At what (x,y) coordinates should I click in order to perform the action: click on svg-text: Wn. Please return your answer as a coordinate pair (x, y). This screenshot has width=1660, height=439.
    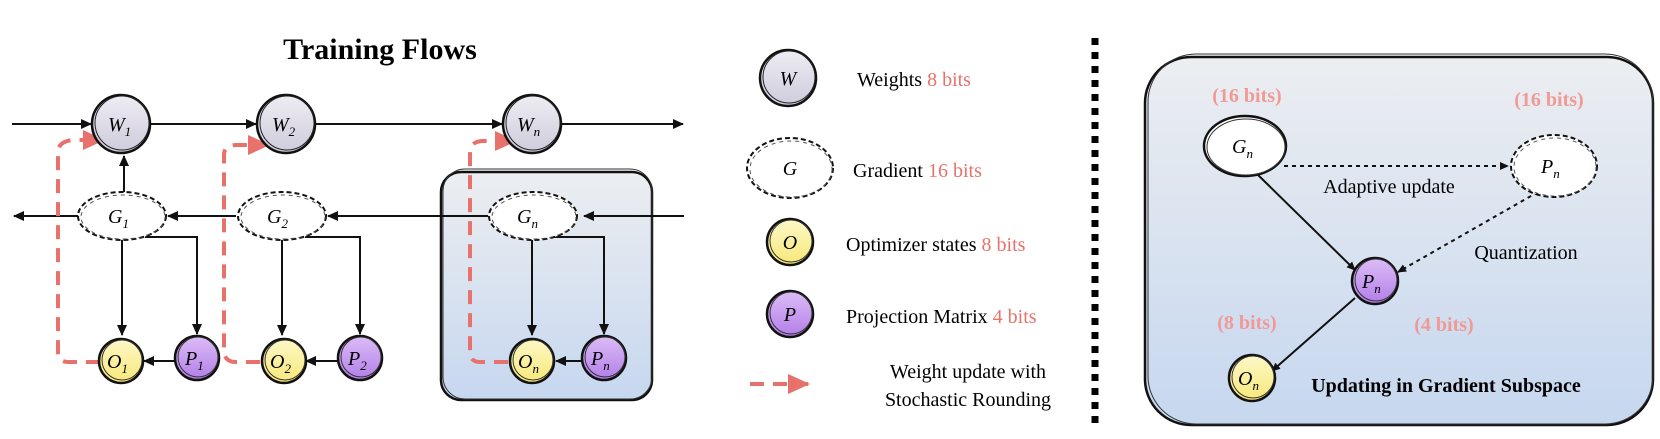
    Looking at the image, I should click on (528, 126).